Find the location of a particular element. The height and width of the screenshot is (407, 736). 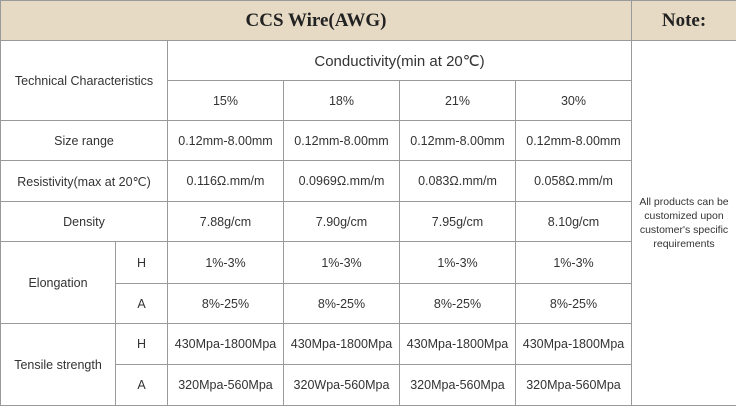

note-title: Note: is located at coordinates (683, 20).